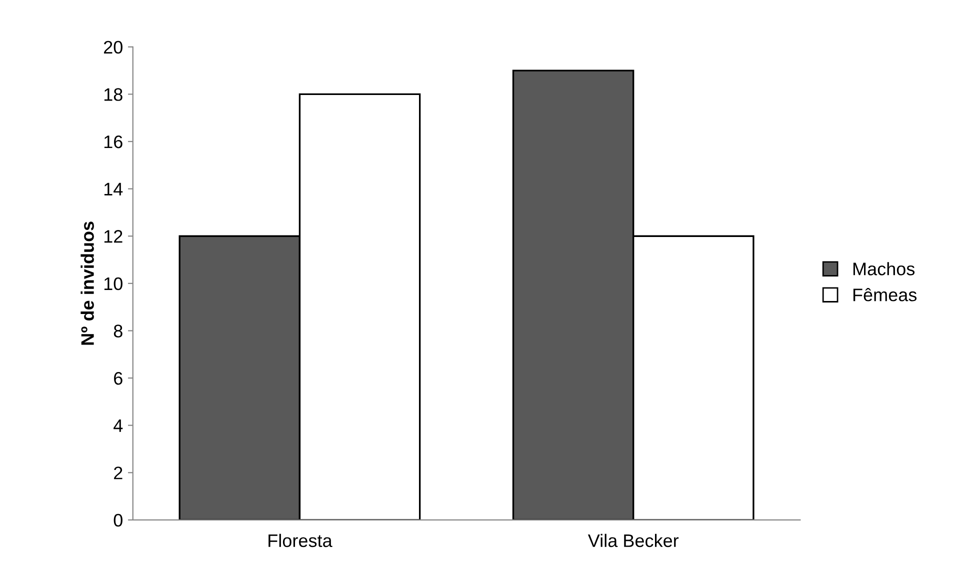 This screenshot has height=579, width=956. Describe the element at coordinates (118, 473) in the screenshot. I see `y-tick-label: 2` at that location.